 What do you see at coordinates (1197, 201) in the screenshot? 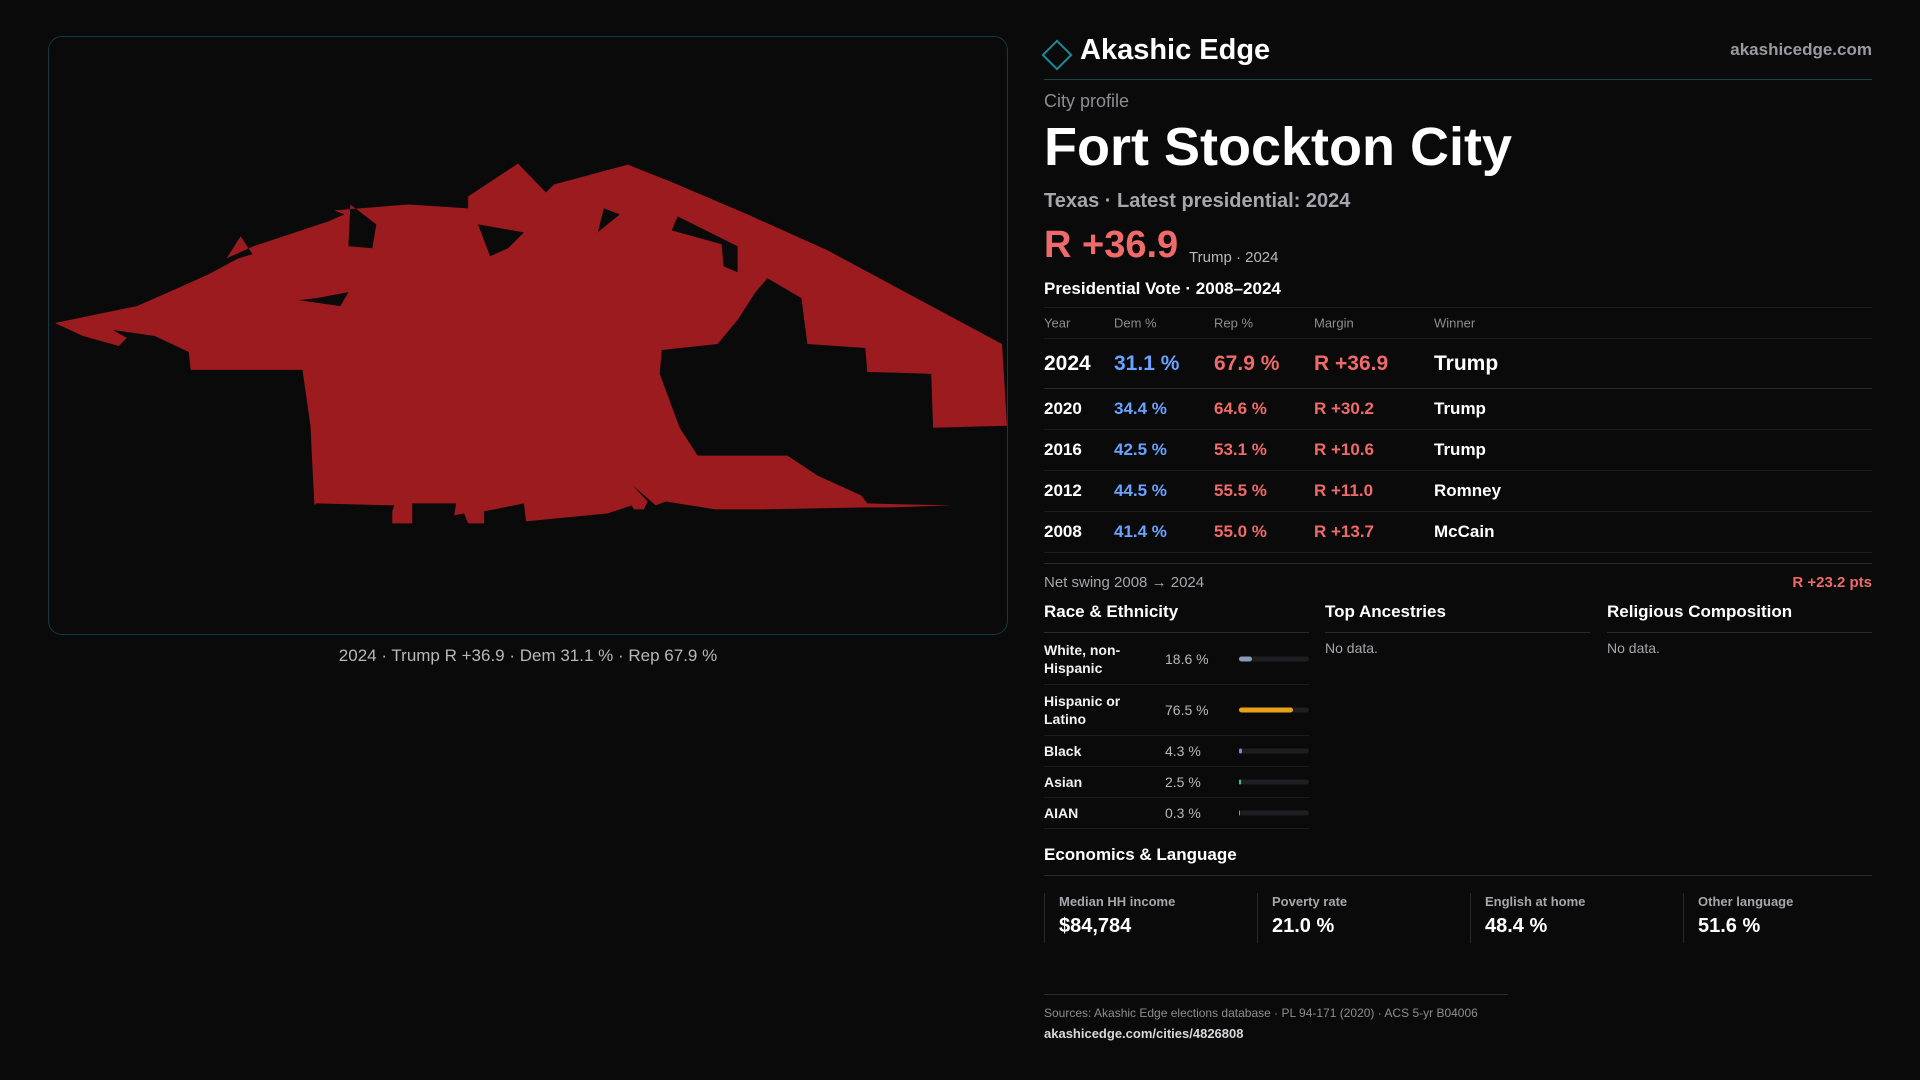
I see `page-subtitle: Texas · Latest presidential: 2024` at bounding box center [1197, 201].